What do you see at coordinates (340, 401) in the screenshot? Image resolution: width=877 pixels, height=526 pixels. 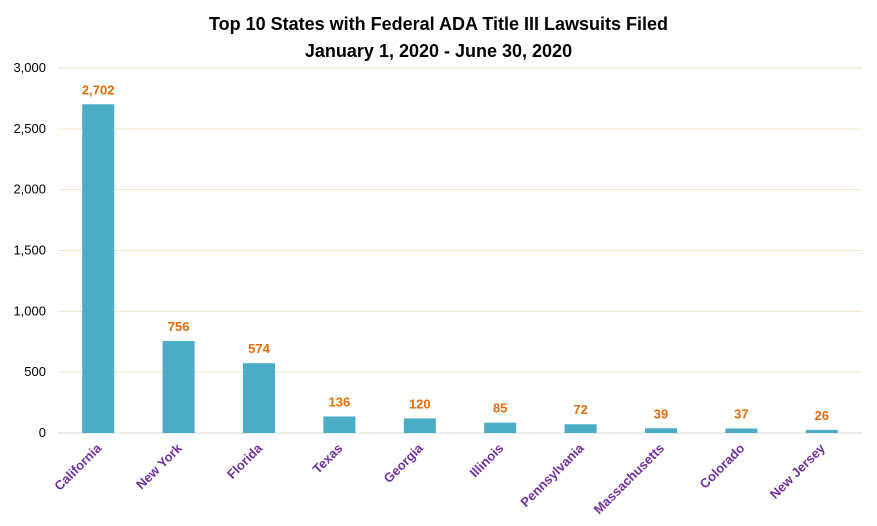 I see `data-label: 136` at bounding box center [340, 401].